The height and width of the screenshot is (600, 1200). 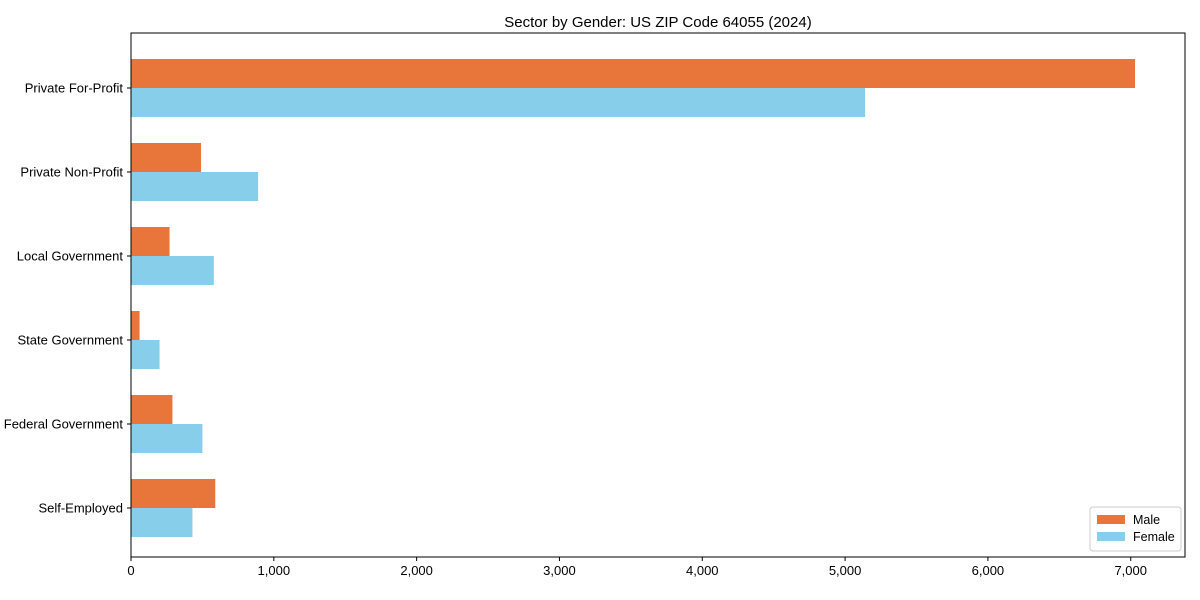 I want to click on legend-swatch-male, so click(x=1111, y=519).